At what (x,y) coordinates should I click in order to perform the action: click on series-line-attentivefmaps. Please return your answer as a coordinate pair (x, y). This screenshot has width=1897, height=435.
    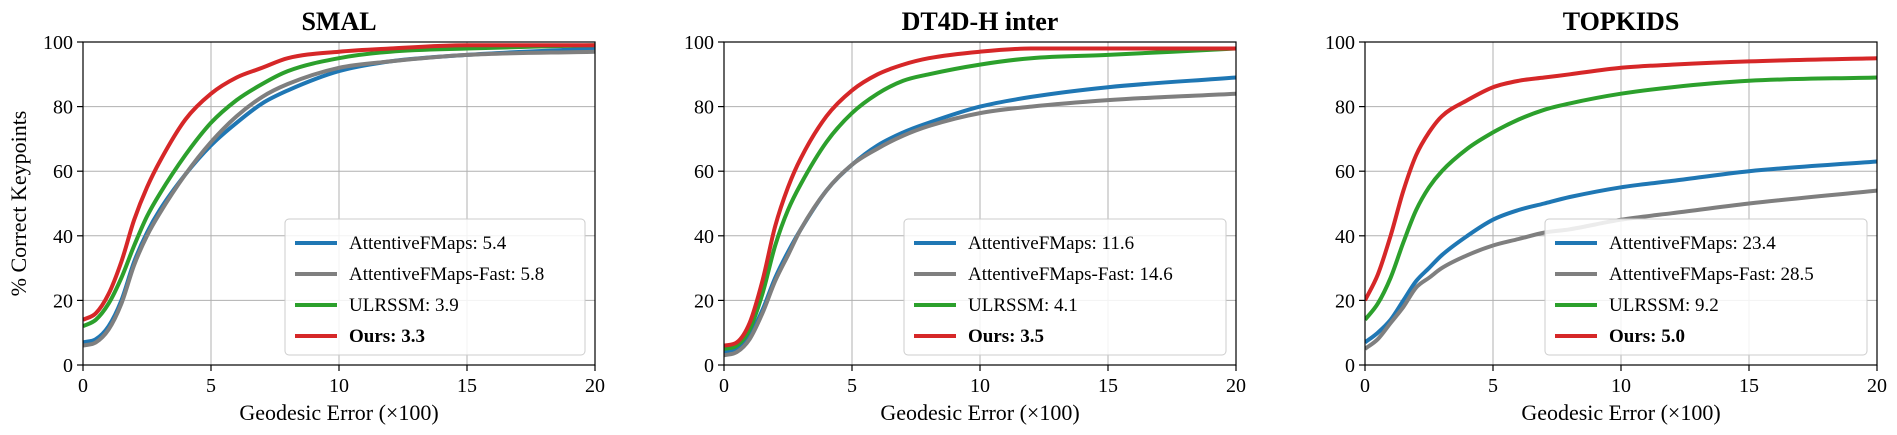
    Looking at the image, I should click on (1621, 252).